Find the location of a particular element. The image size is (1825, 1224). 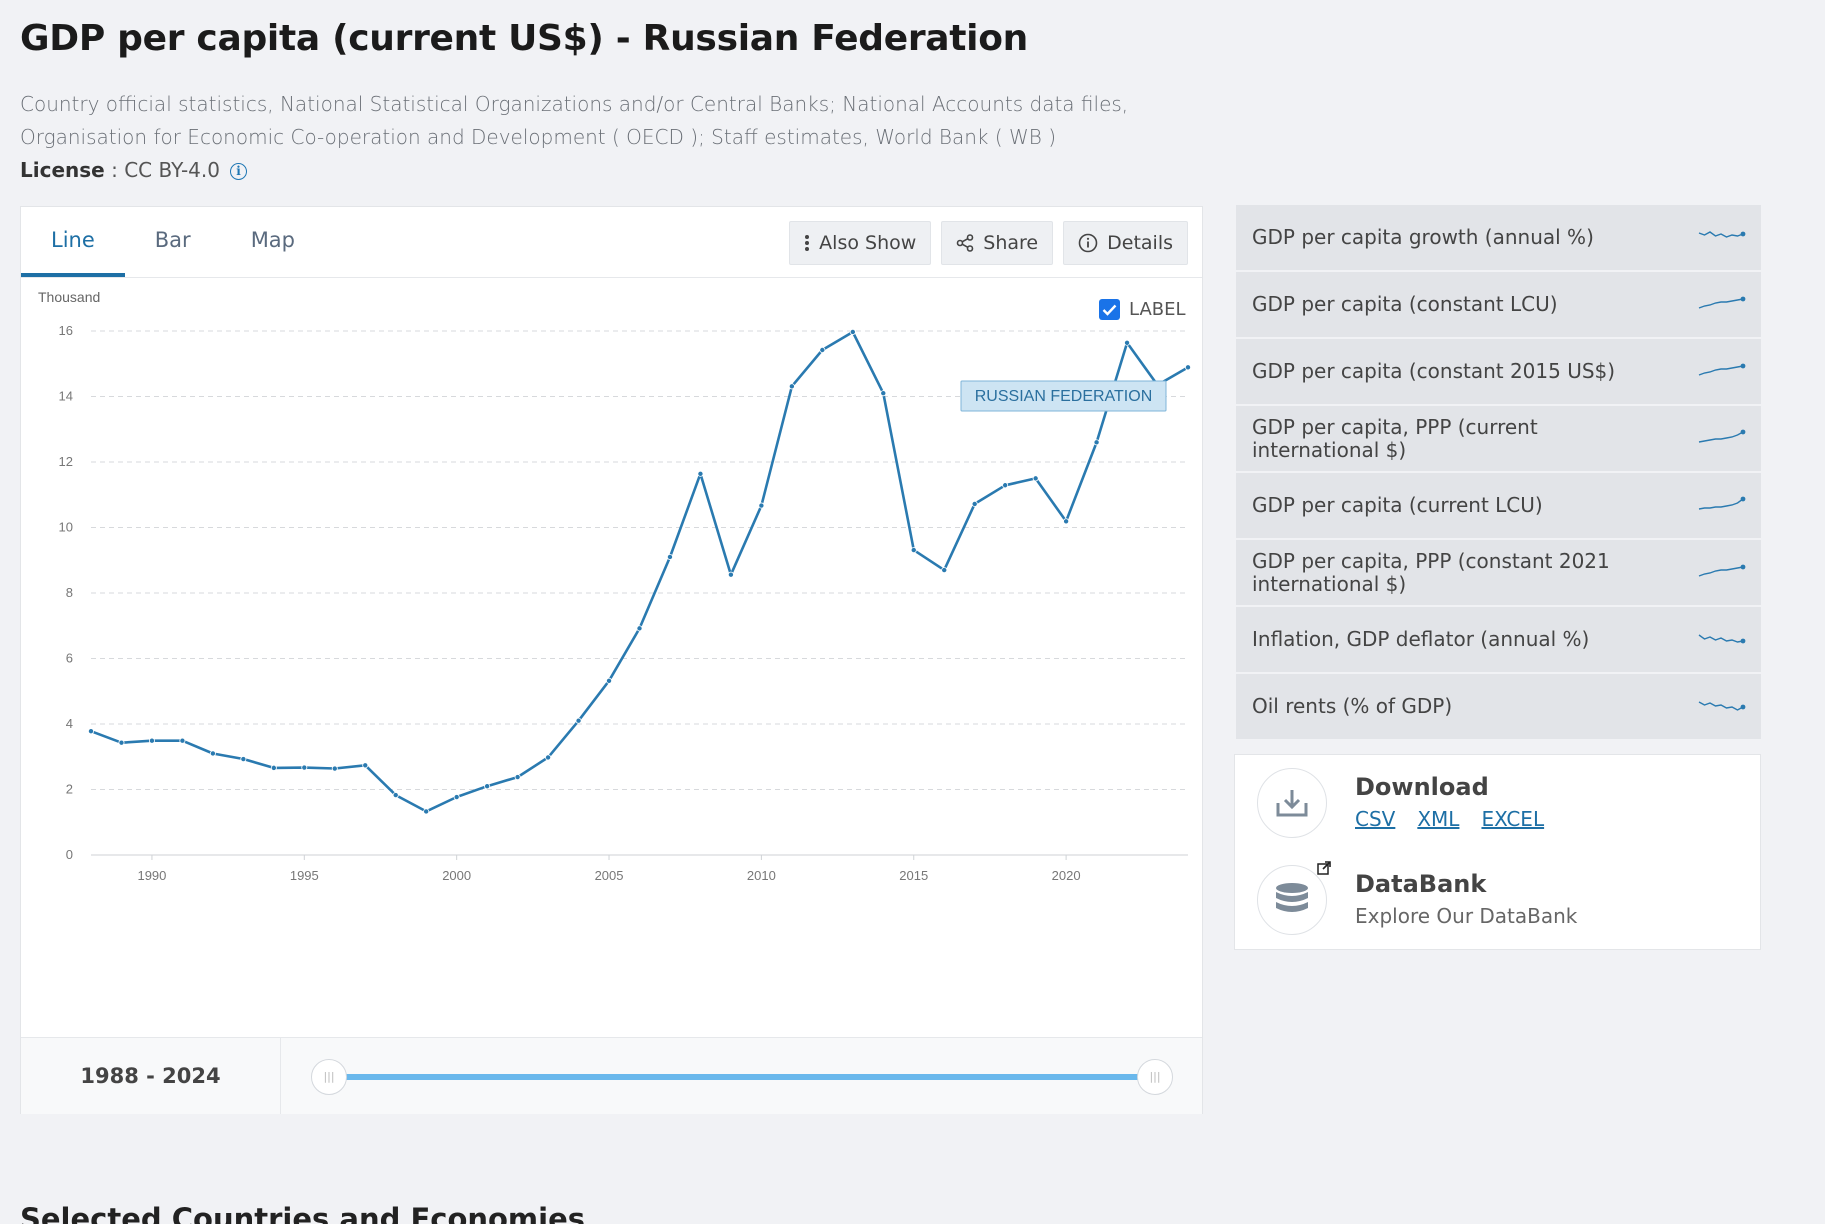

database-icon is located at coordinates (1292, 900).